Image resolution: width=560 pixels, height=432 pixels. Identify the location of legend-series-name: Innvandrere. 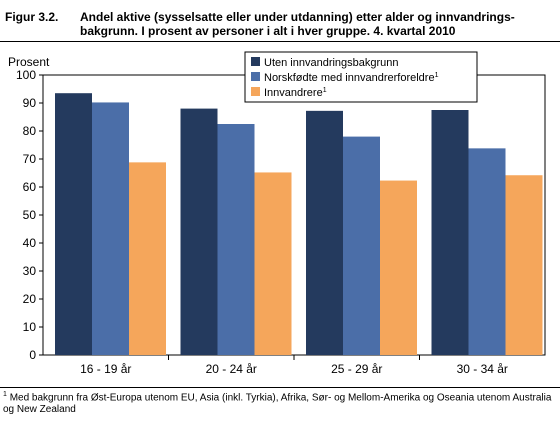
(293, 93).